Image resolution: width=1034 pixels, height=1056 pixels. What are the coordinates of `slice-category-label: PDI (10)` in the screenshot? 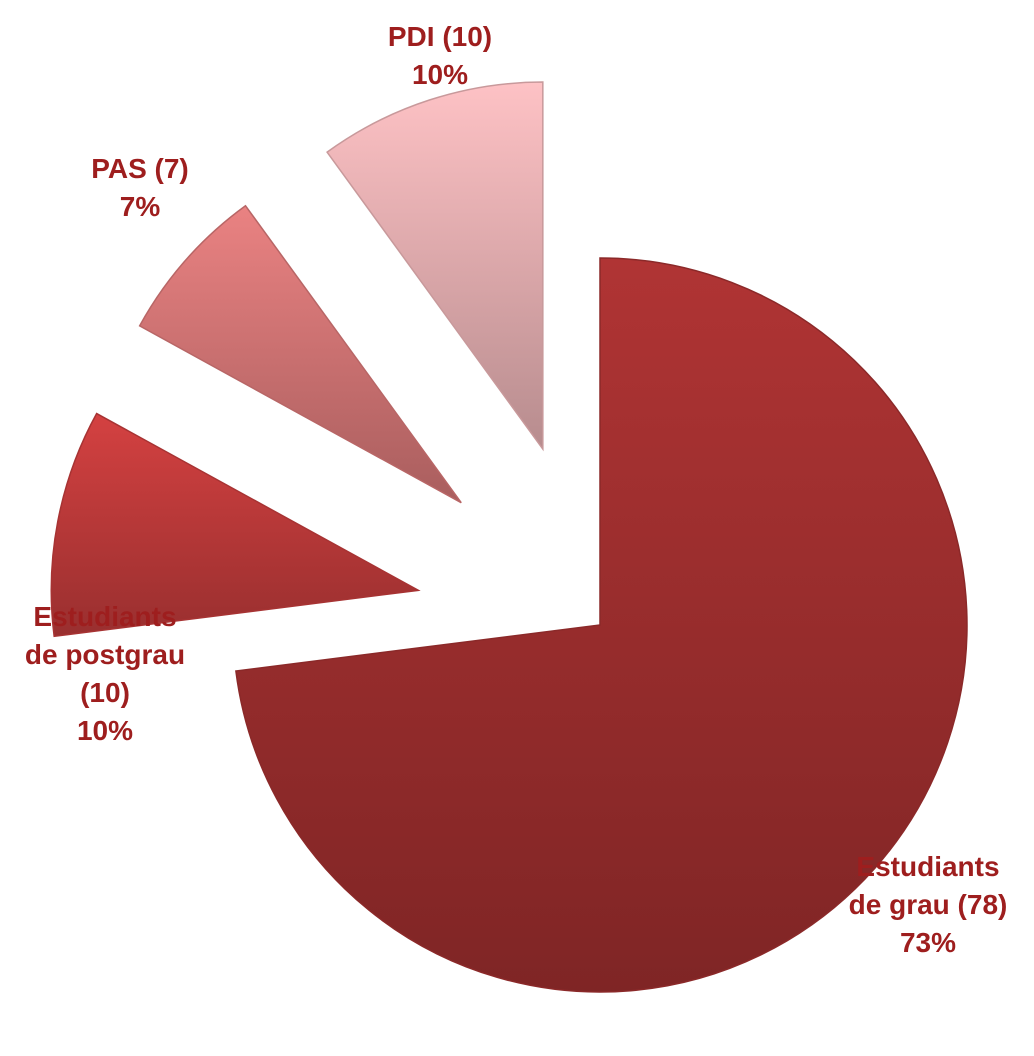 It's located at (440, 36).